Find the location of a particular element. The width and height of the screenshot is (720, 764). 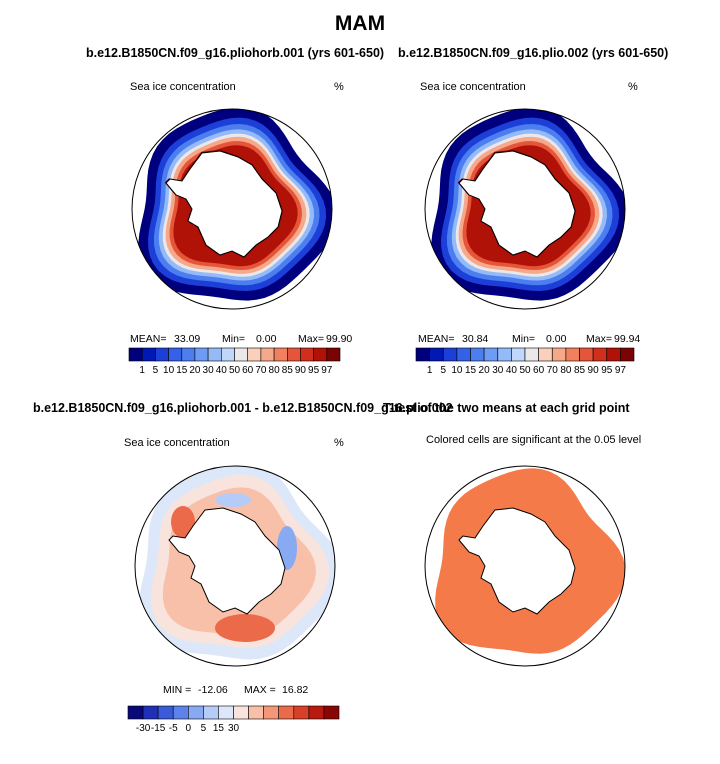

panel1-max-label: Max= is located at coordinates (311, 339).